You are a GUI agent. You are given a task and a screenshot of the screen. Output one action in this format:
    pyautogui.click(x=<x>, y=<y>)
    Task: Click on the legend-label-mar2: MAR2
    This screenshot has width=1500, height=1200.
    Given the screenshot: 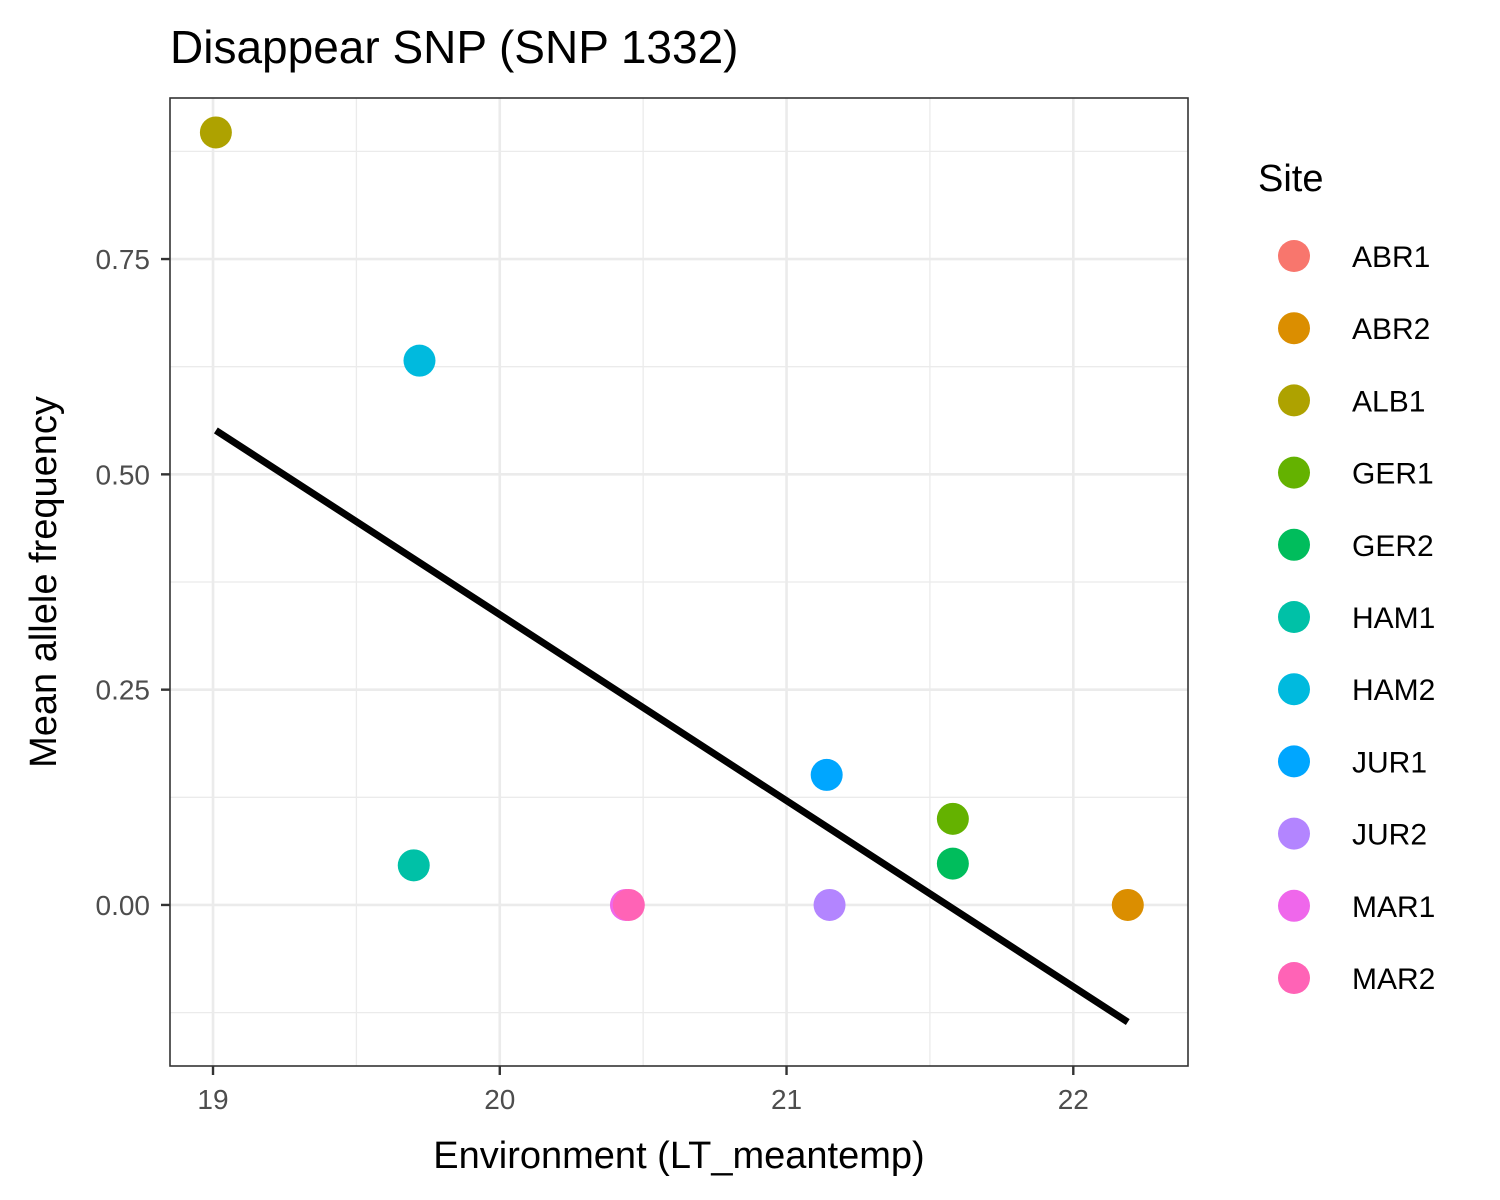 What is the action you would take?
    pyautogui.click(x=1393, y=979)
    